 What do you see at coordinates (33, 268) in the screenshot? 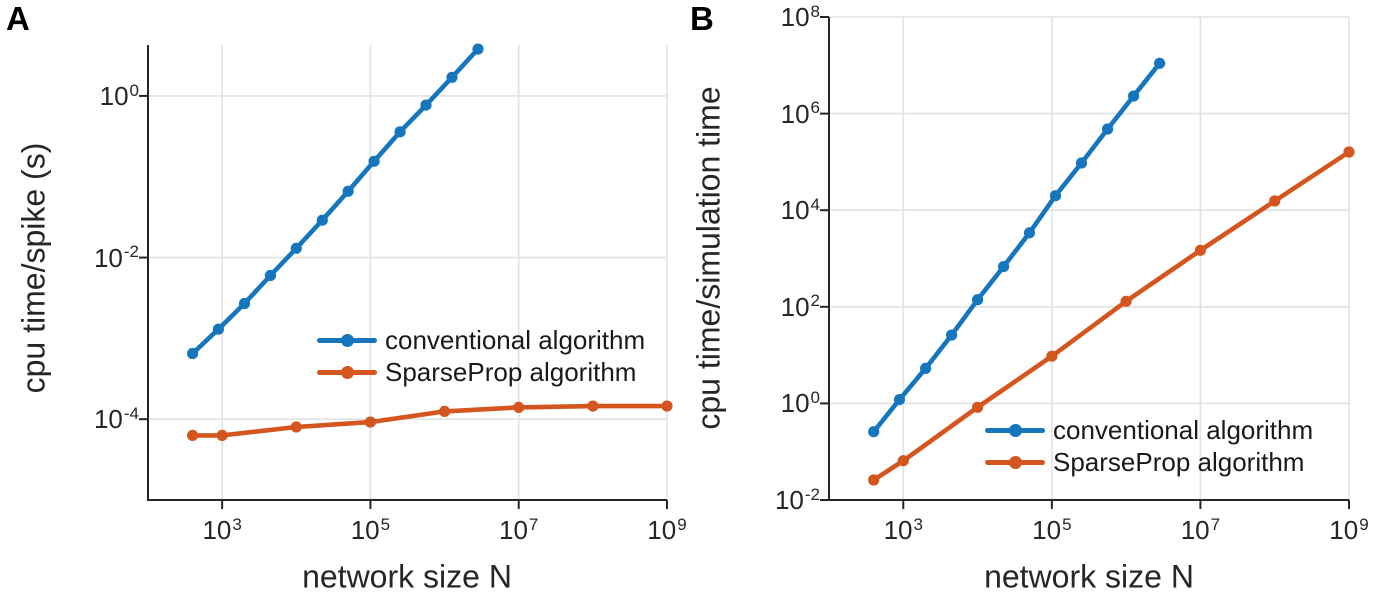
I see `y-axis-label-a: cpu time/spike (s)` at bounding box center [33, 268].